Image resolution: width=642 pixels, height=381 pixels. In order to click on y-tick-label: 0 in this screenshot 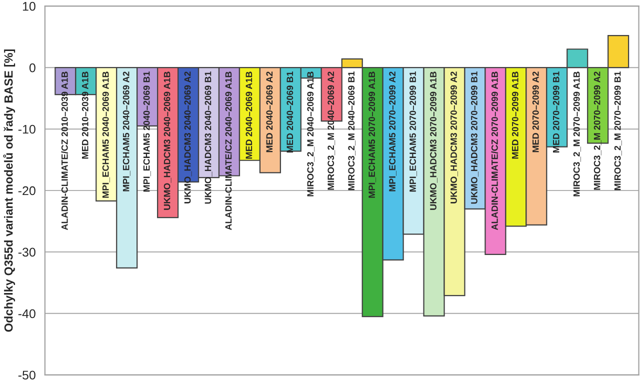, I will do `click(32, 67)`.